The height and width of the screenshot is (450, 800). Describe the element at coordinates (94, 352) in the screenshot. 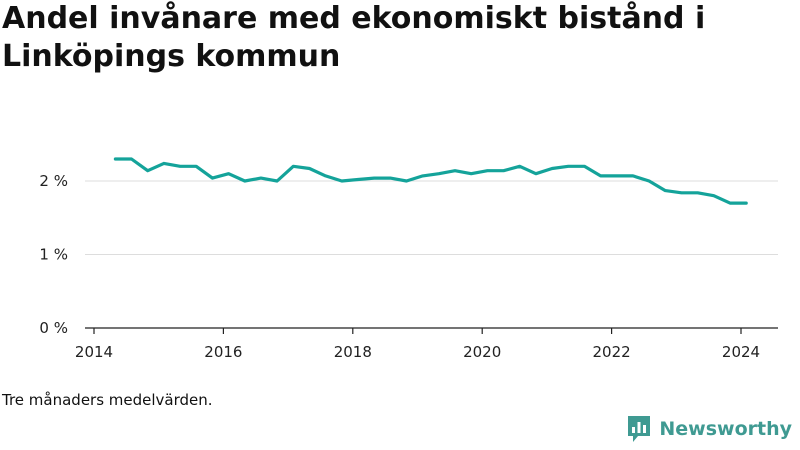

I see `x-tick-label: 2014` at that location.